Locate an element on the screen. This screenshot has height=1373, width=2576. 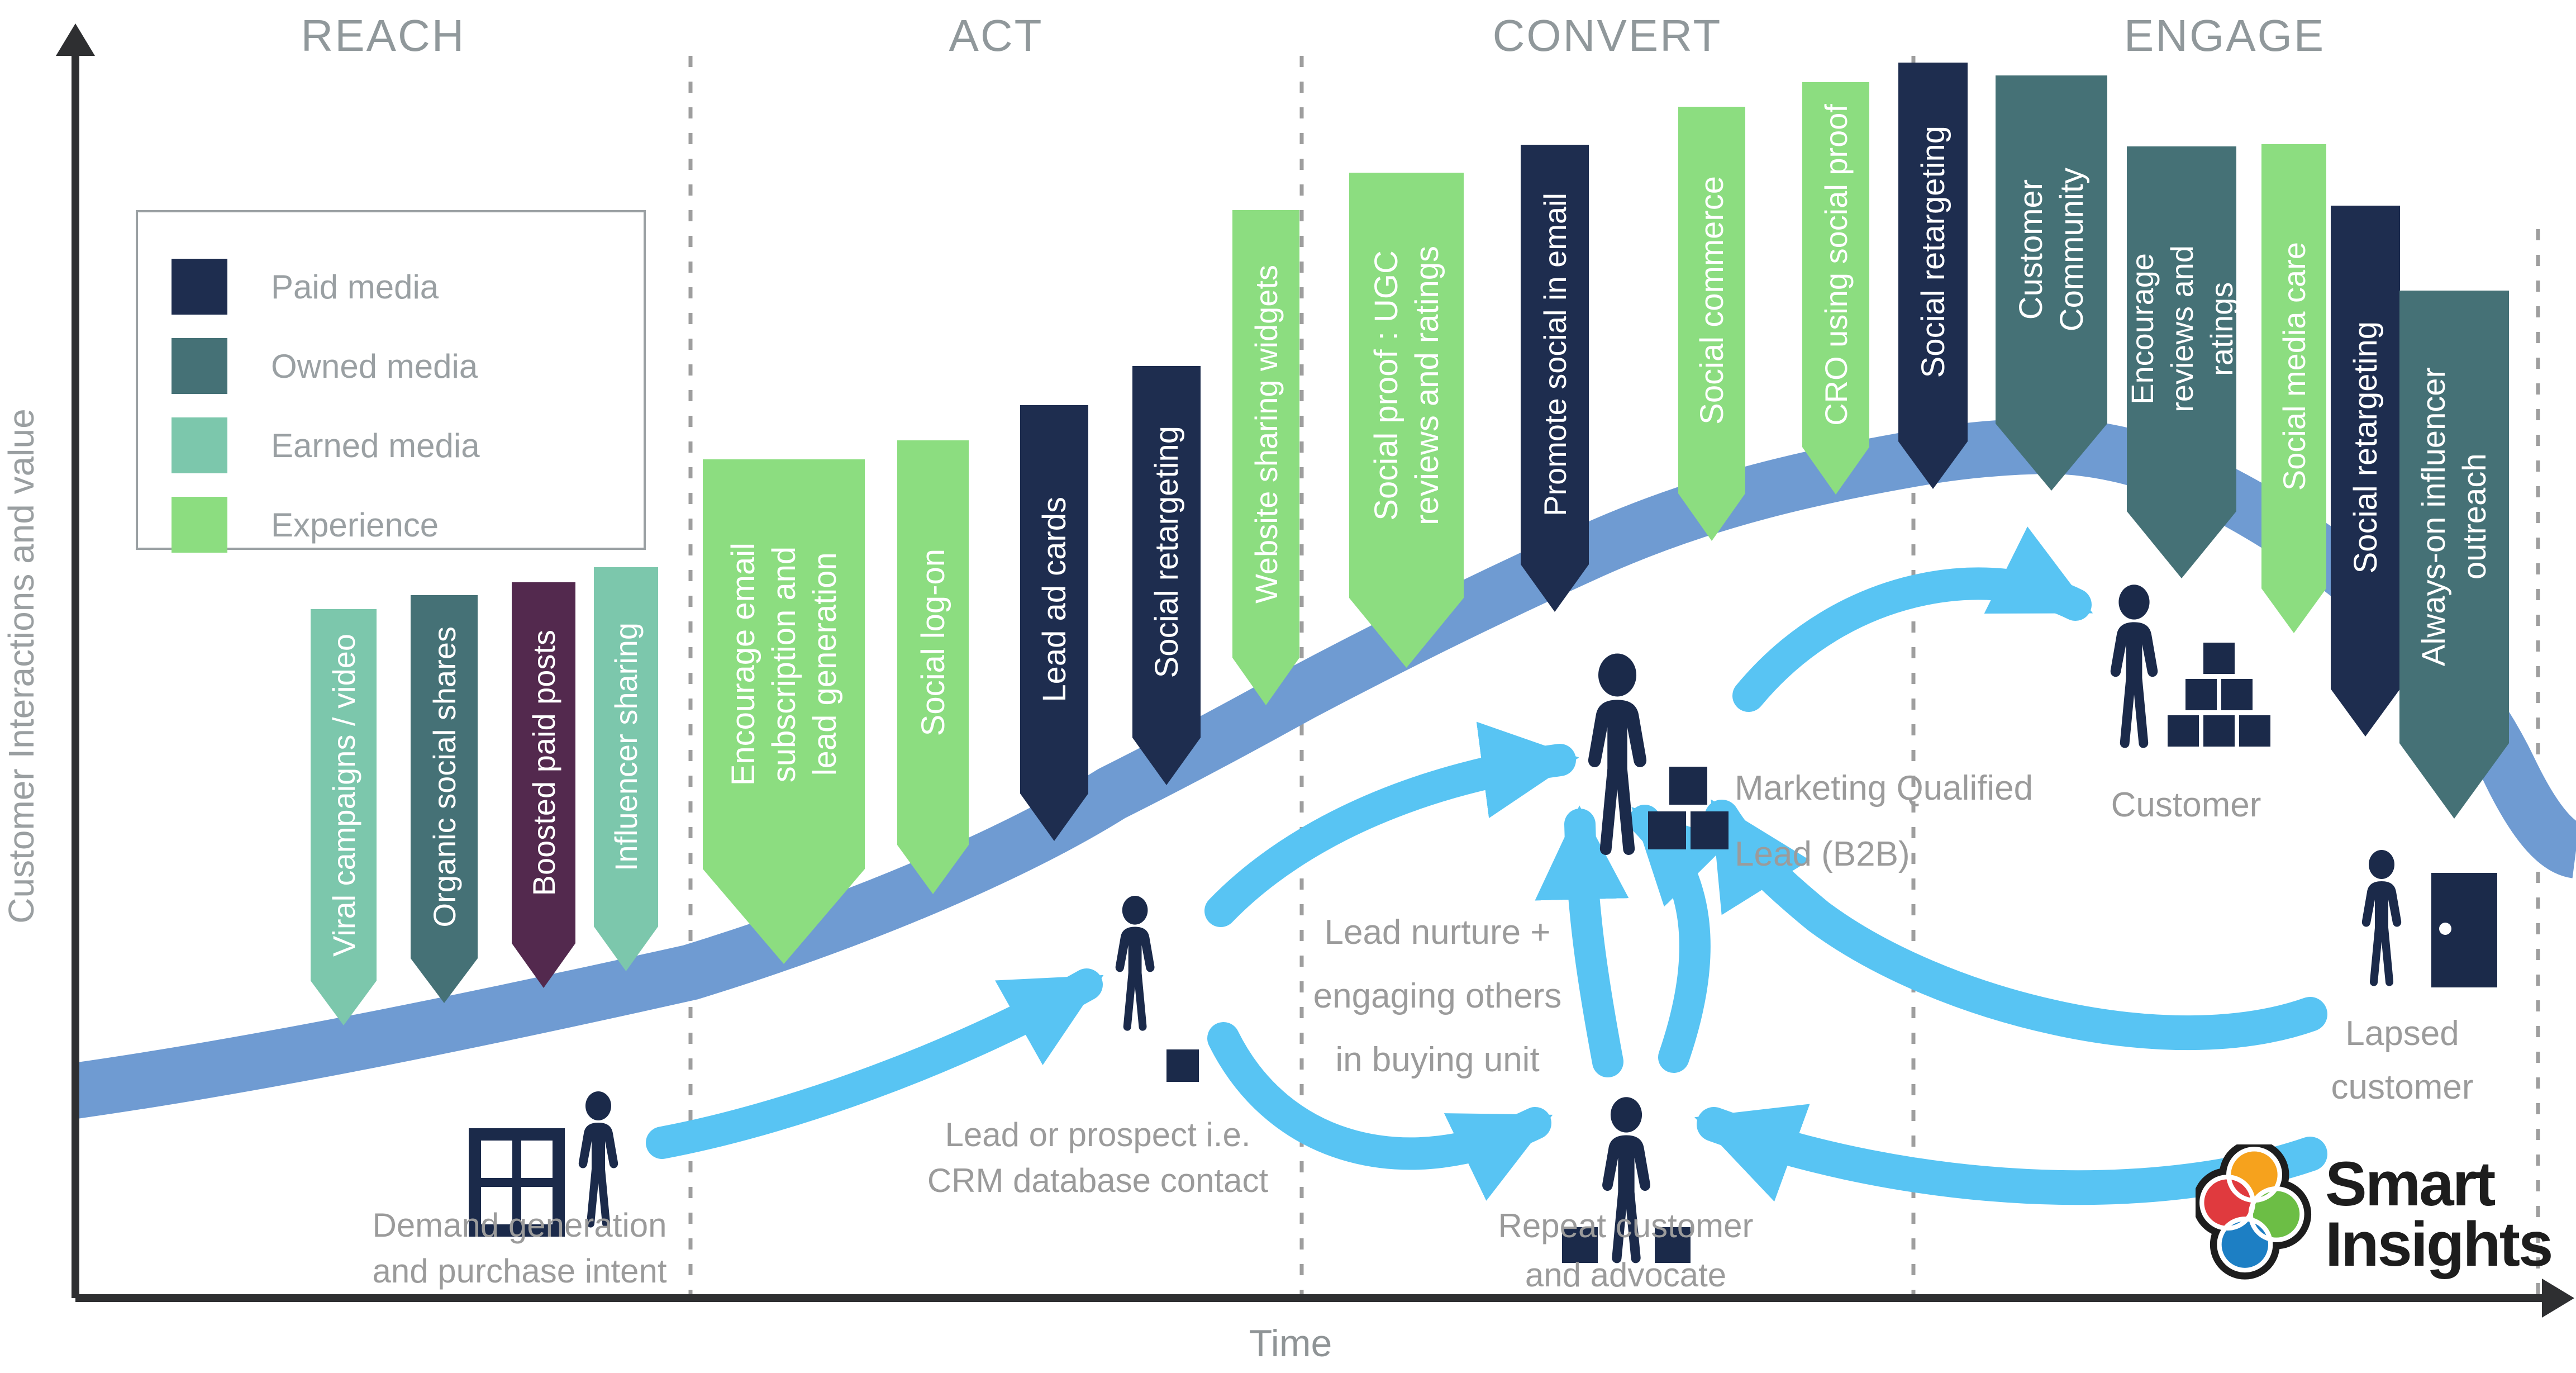
banner-label: Encourage reviews and ratings is located at coordinates (2181, 328).